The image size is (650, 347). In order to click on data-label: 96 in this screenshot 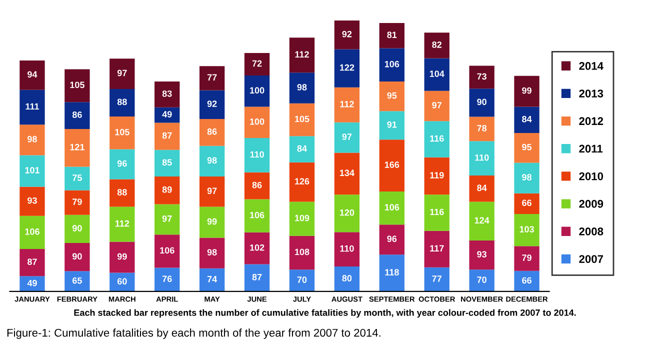, I will do `click(392, 239)`.